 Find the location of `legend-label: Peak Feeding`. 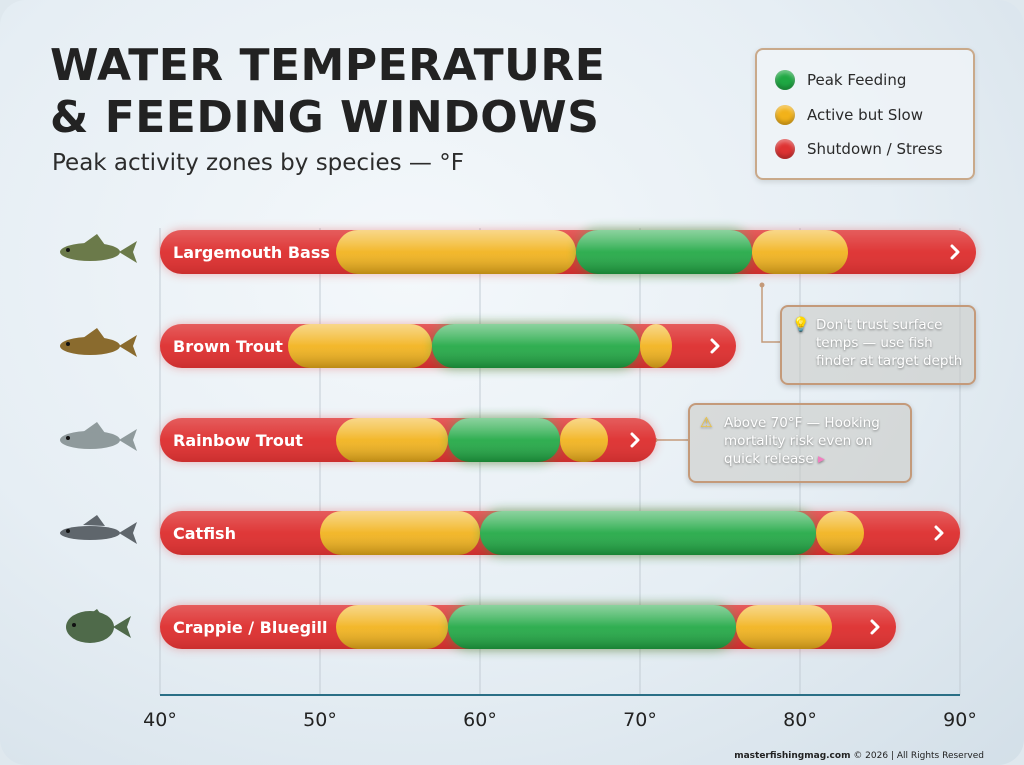

legend-label: Peak Feeding is located at coordinates (857, 80).